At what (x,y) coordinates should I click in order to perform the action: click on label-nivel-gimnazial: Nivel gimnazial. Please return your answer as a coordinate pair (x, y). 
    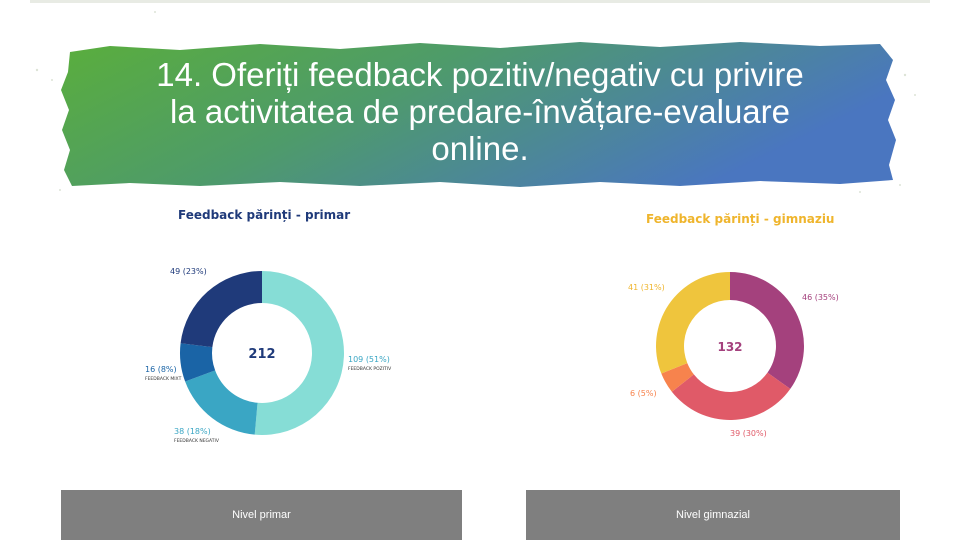
    Looking at the image, I should click on (713, 515).